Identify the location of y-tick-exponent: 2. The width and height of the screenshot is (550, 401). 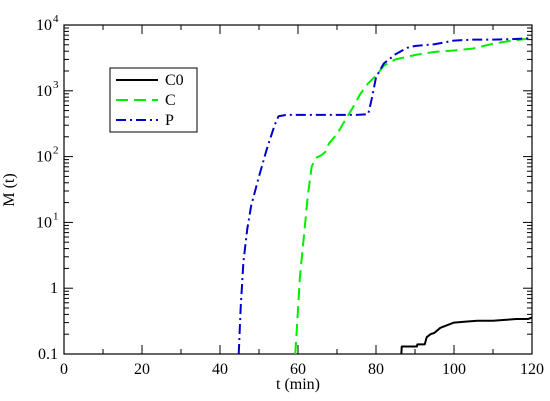
(56, 151).